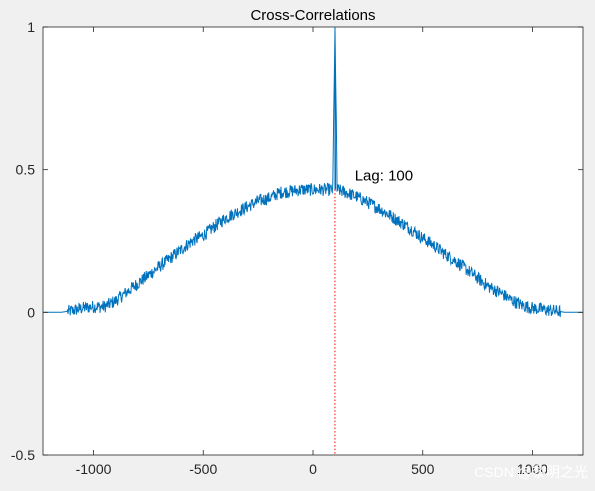  Describe the element at coordinates (31, 312) in the screenshot. I see `y-tick-label: 0` at that location.